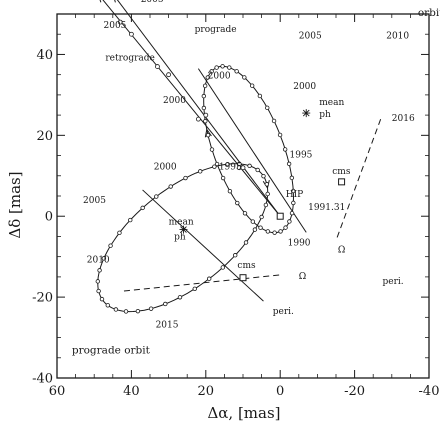 This screenshot has width=440, height=429. What do you see at coordinates (111, 351) in the screenshot?
I see `annotation-label: prograde orbit` at bounding box center [111, 351].